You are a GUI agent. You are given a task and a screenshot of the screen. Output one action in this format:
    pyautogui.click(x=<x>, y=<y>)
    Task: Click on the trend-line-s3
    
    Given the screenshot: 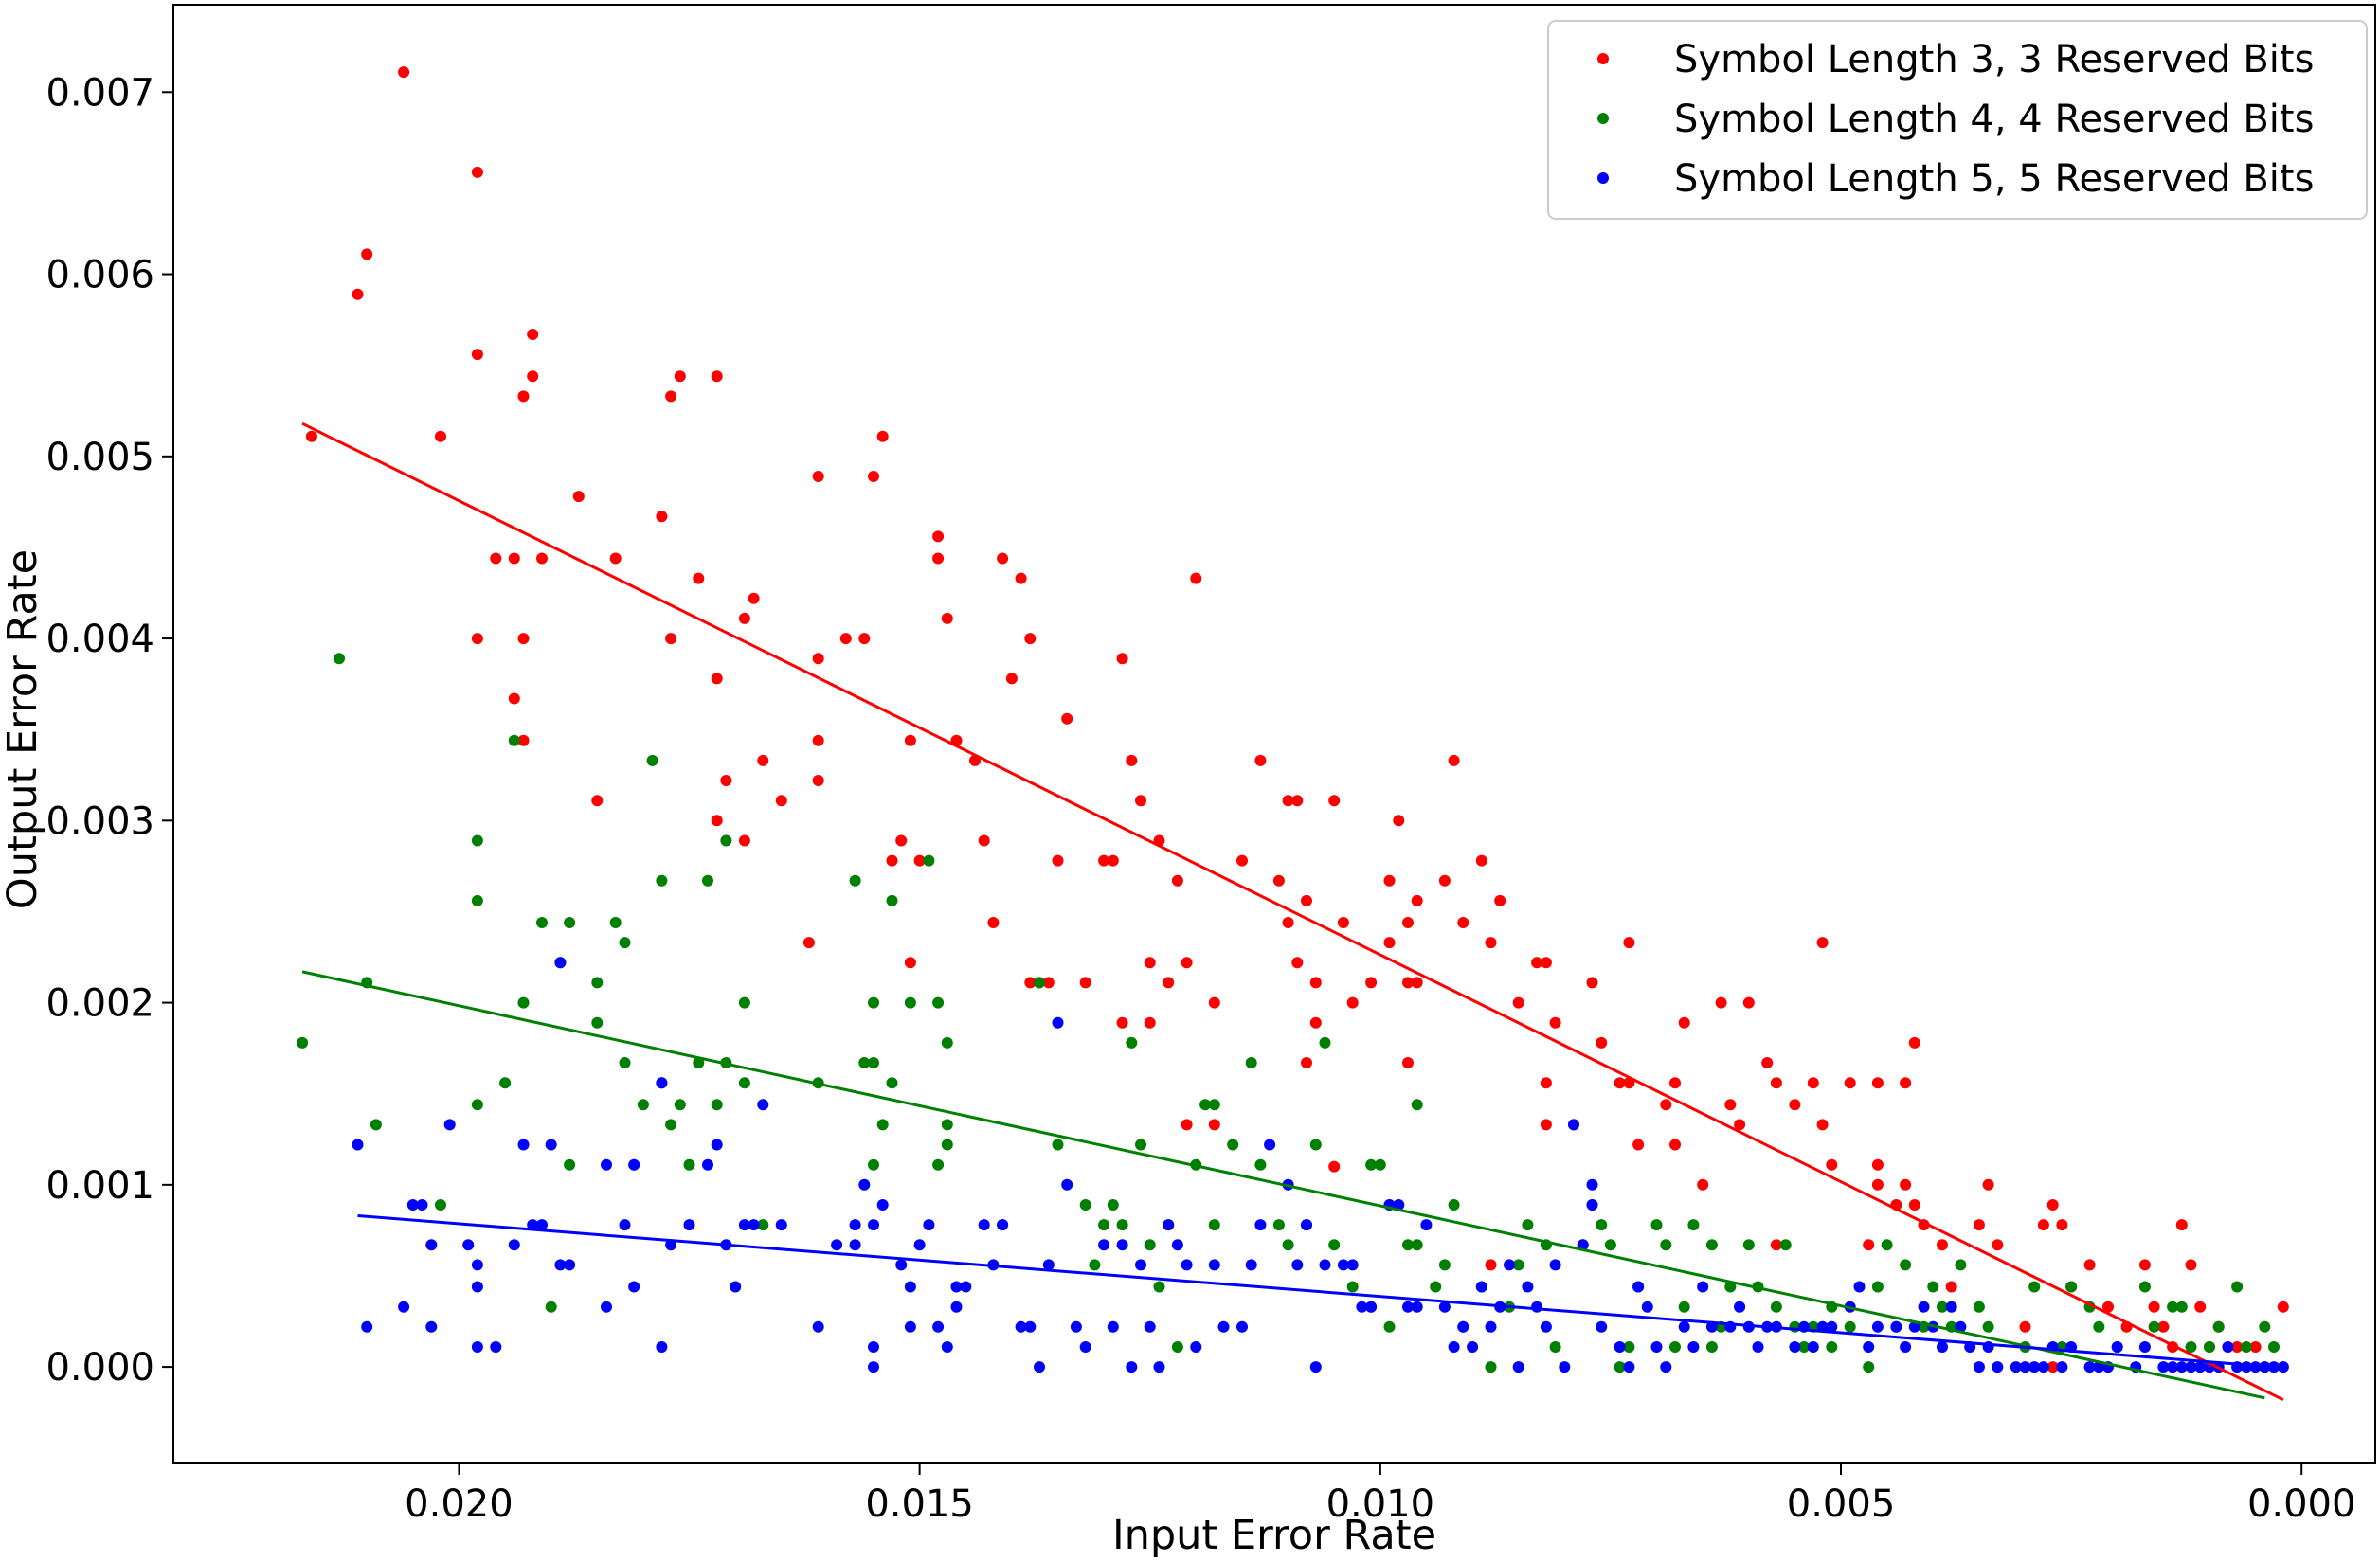 What is the action you would take?
    pyautogui.click(x=1316, y=1292)
    